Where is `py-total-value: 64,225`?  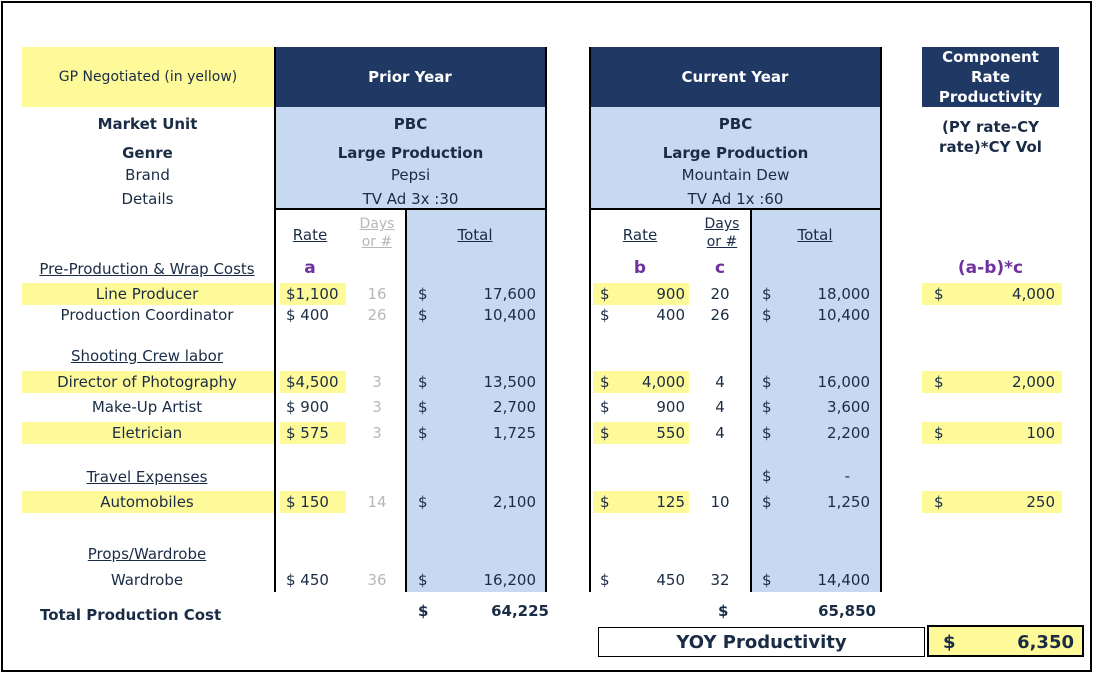
py-total-value: 64,225 is located at coordinates (520, 611).